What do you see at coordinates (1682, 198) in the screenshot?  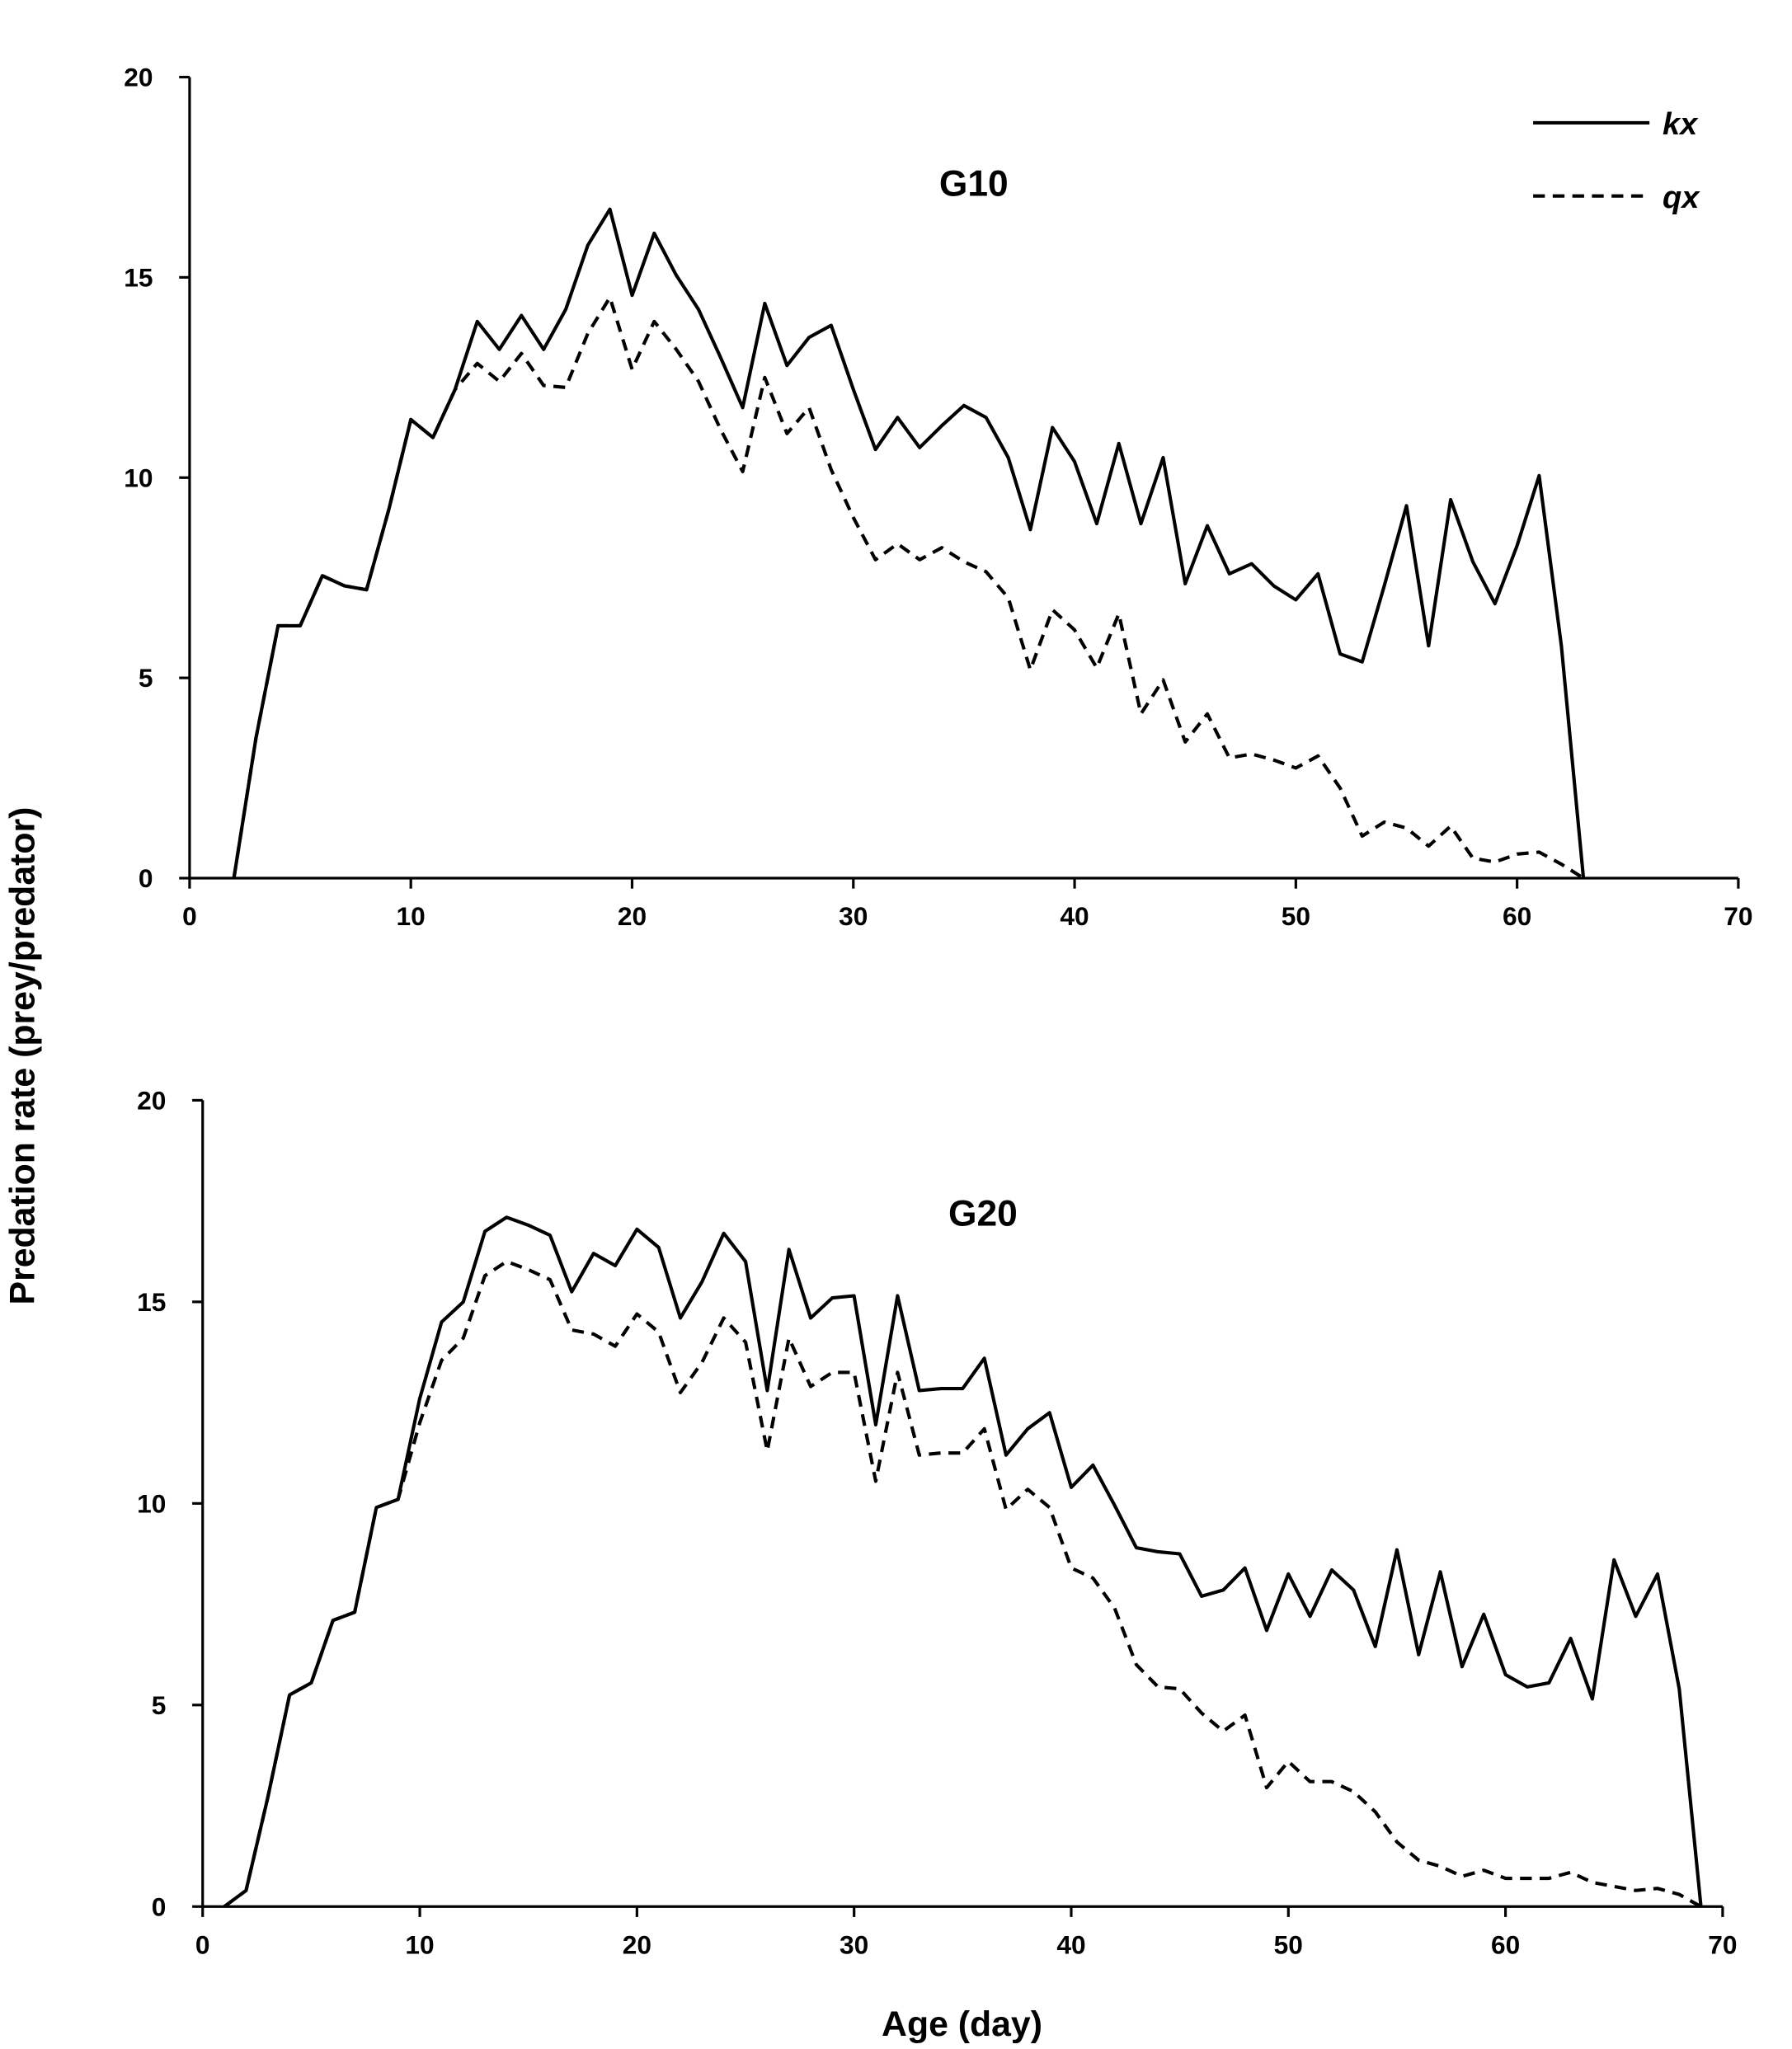 I see `legend-label: qx` at bounding box center [1682, 198].